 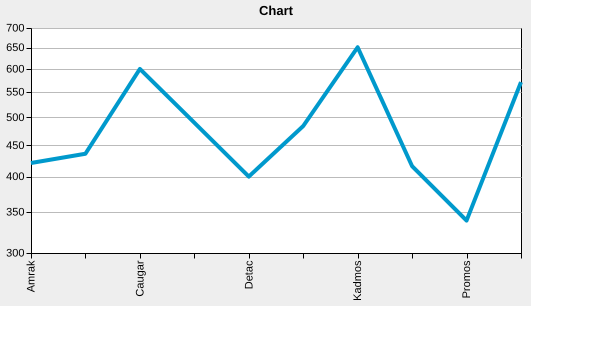 What do you see at coordinates (32, 276) in the screenshot?
I see `x-tick-label: Amrak` at bounding box center [32, 276].